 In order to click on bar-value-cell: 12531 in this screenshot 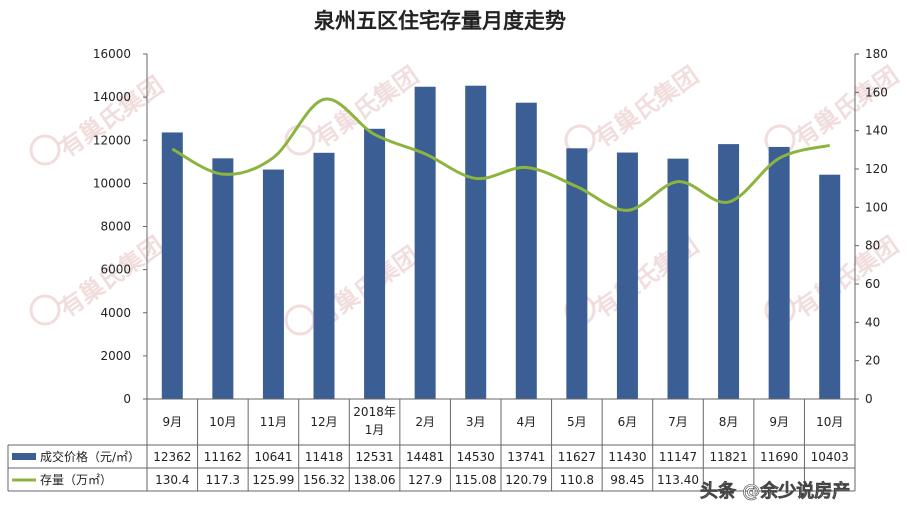, I will do `click(374, 457)`.